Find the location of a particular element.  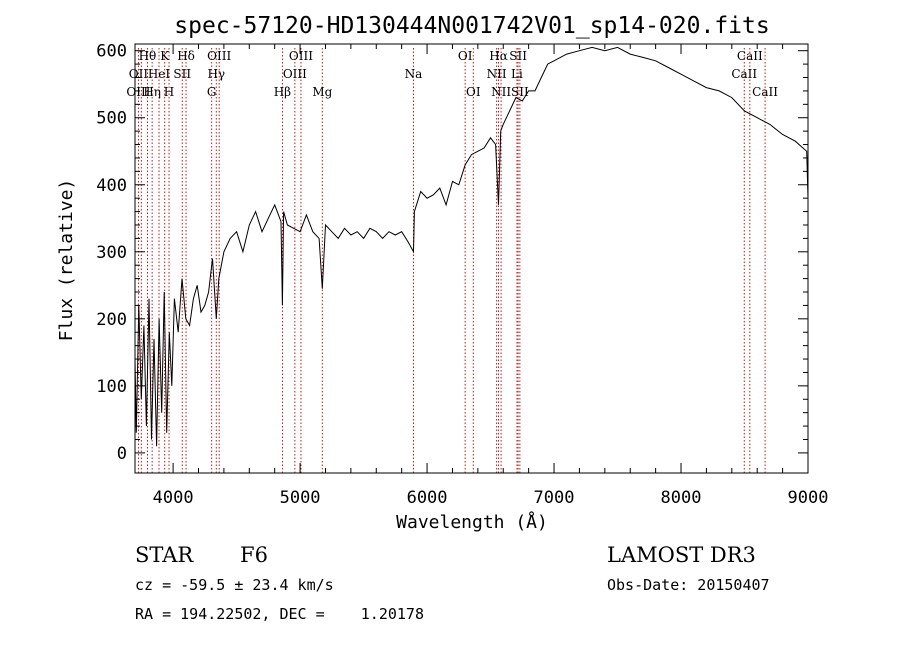

y-tick-label: 200 is located at coordinates (111, 320).